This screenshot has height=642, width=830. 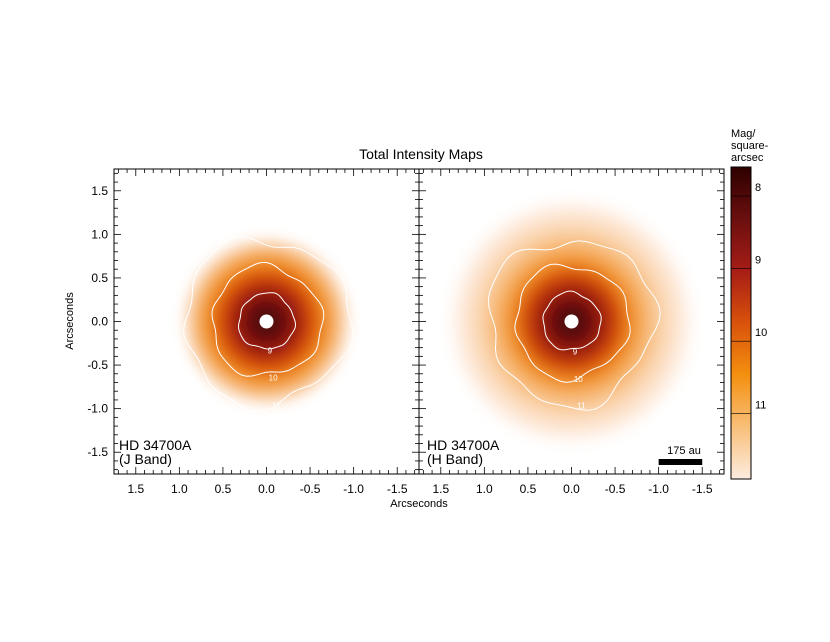 I want to click on panel-j-band: 9 10 11, so click(x=266, y=321).